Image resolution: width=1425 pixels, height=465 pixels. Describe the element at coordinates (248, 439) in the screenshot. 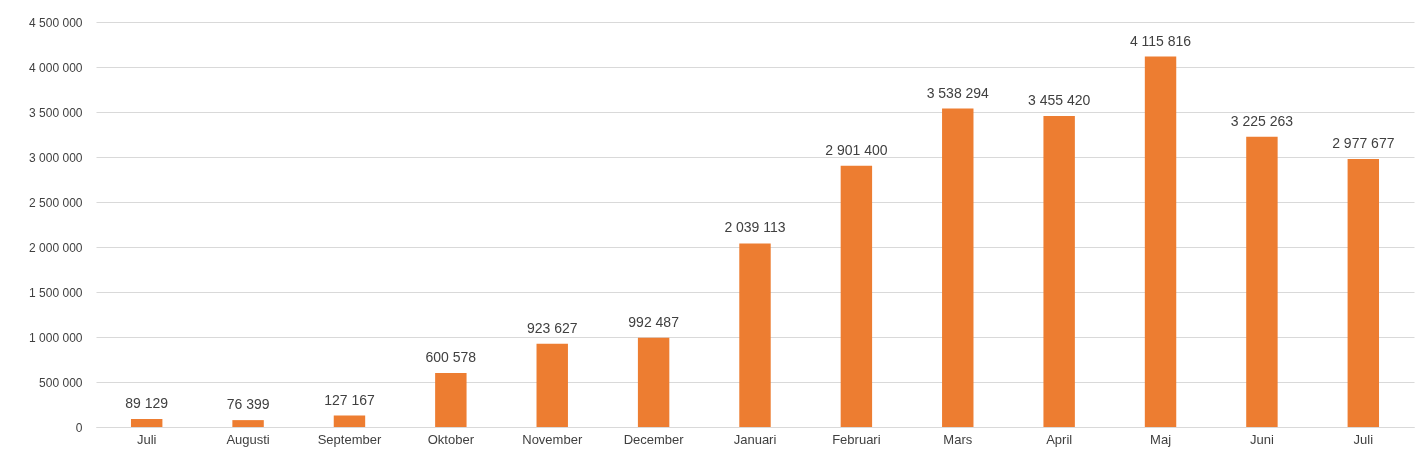

I see `x-tick-label: Augusti` at that location.